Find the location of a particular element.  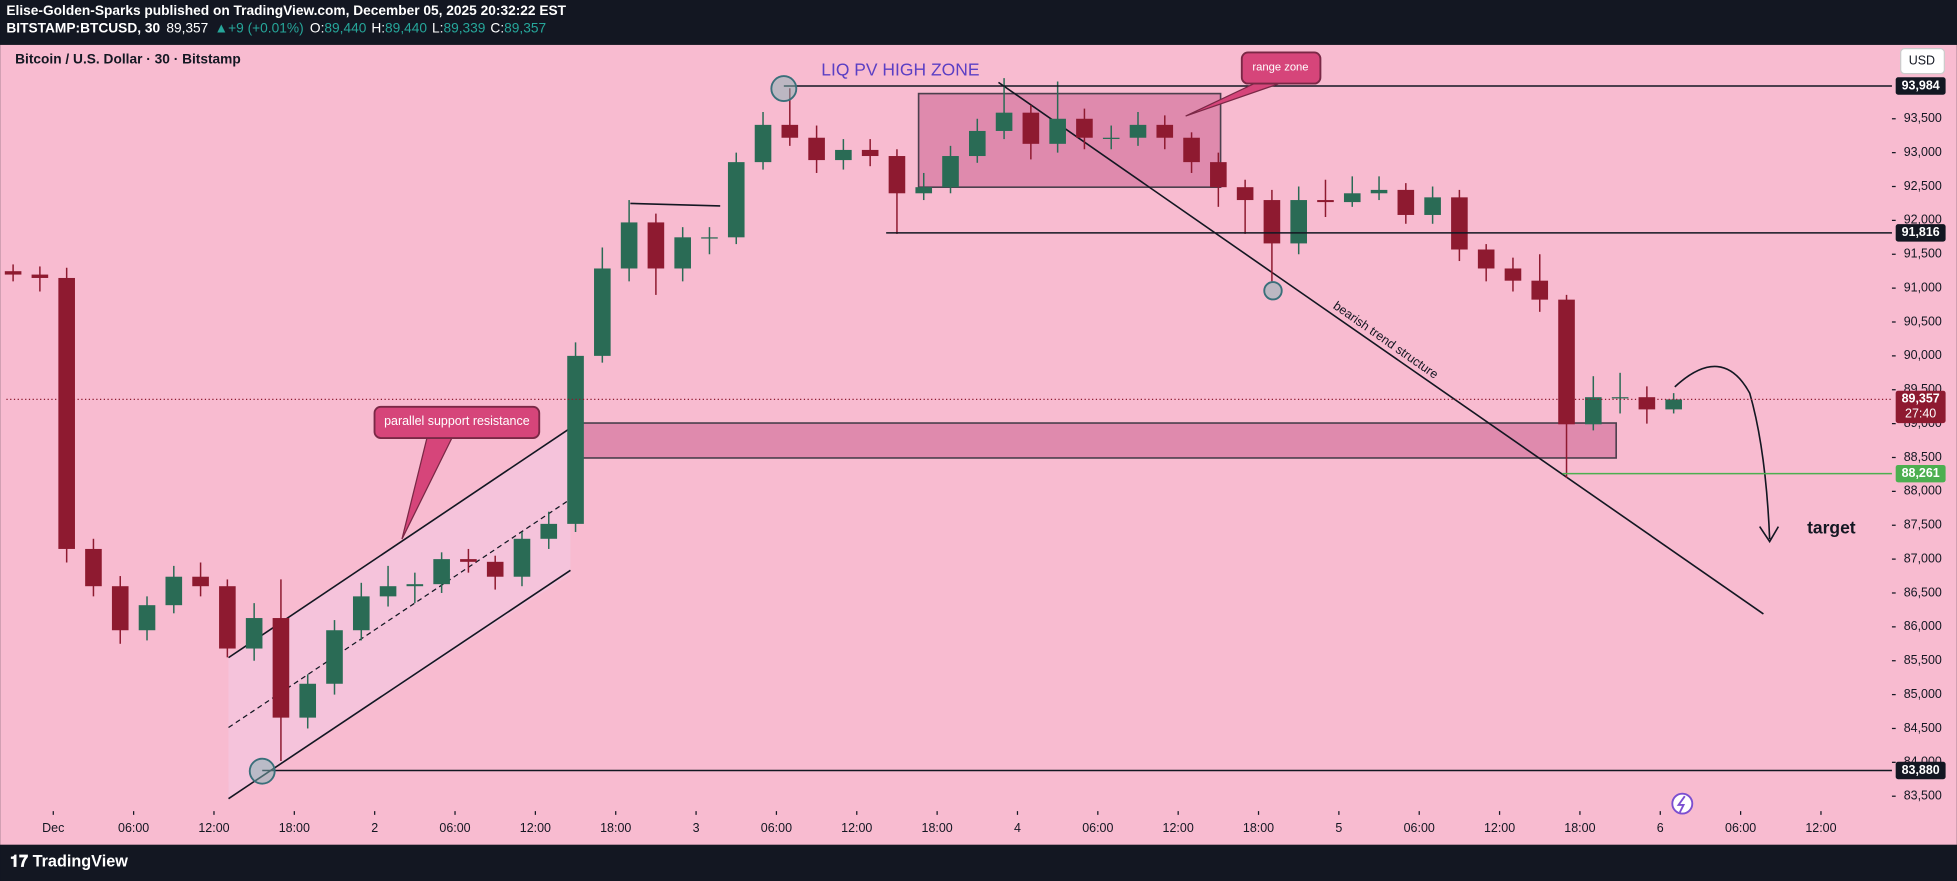

channel-lower is located at coordinates (399, 684).